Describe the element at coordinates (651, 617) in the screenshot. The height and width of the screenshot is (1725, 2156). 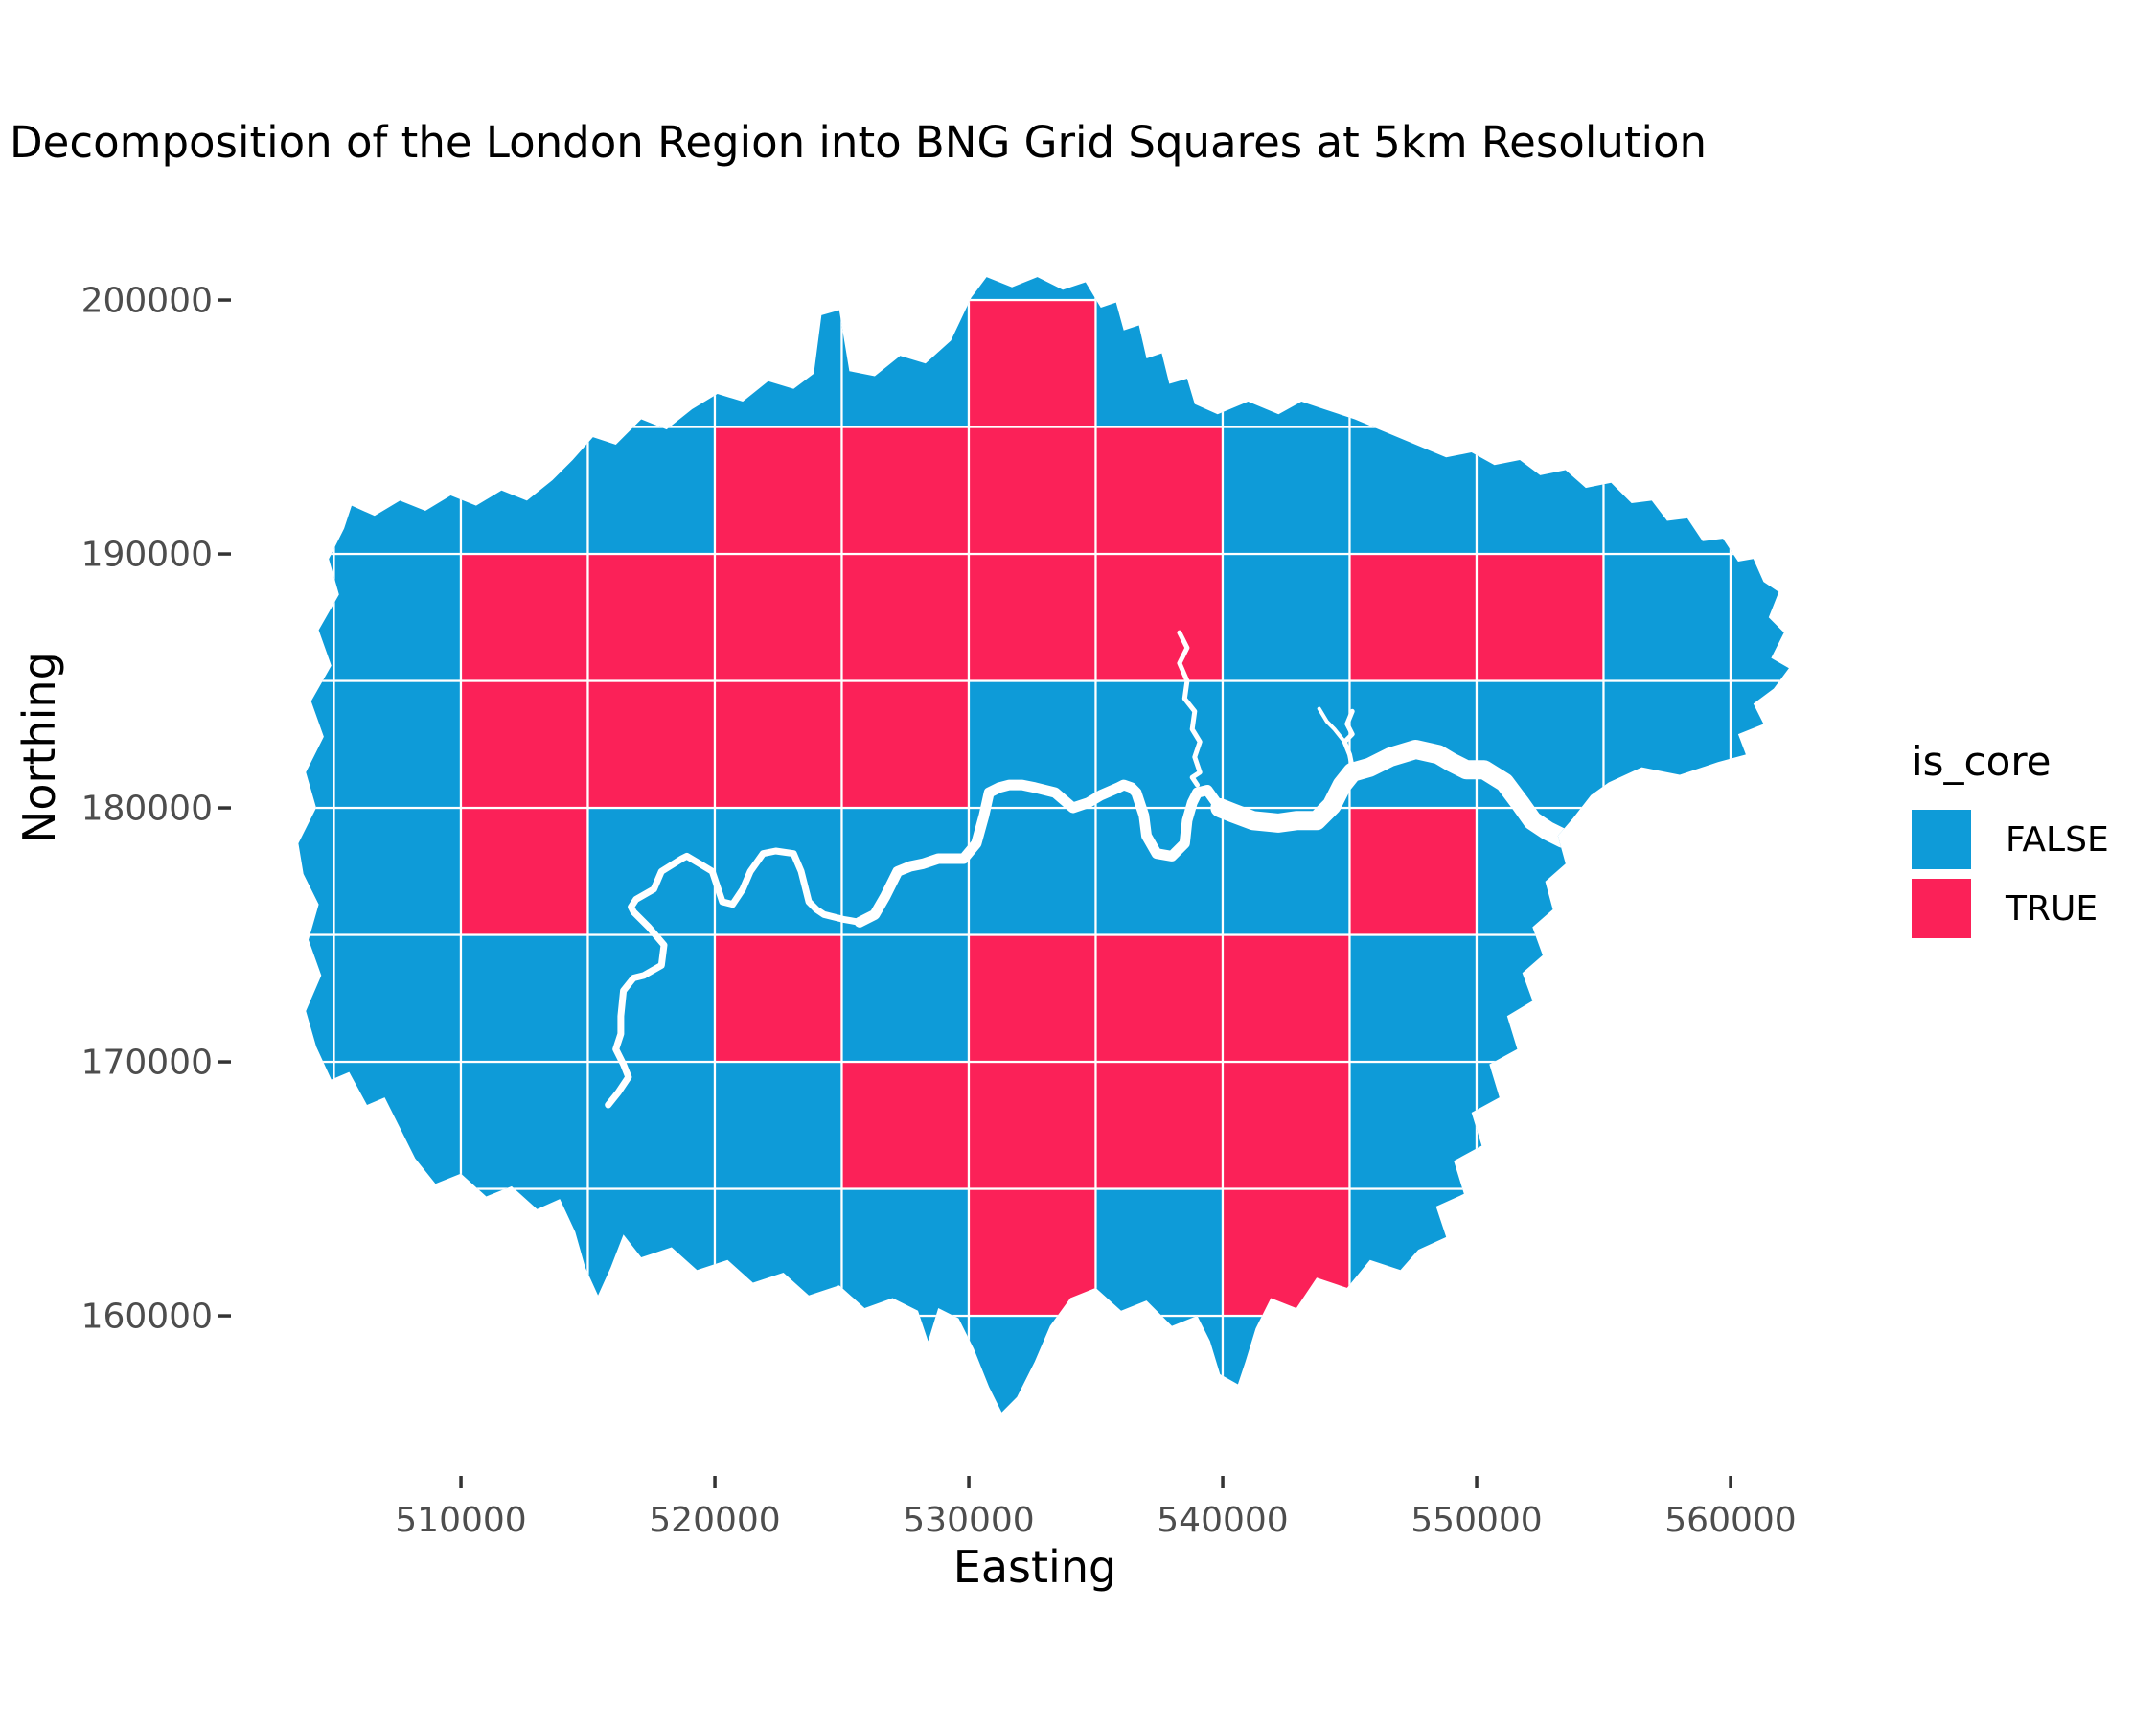
I see `grid-cell-515-185-true` at that location.